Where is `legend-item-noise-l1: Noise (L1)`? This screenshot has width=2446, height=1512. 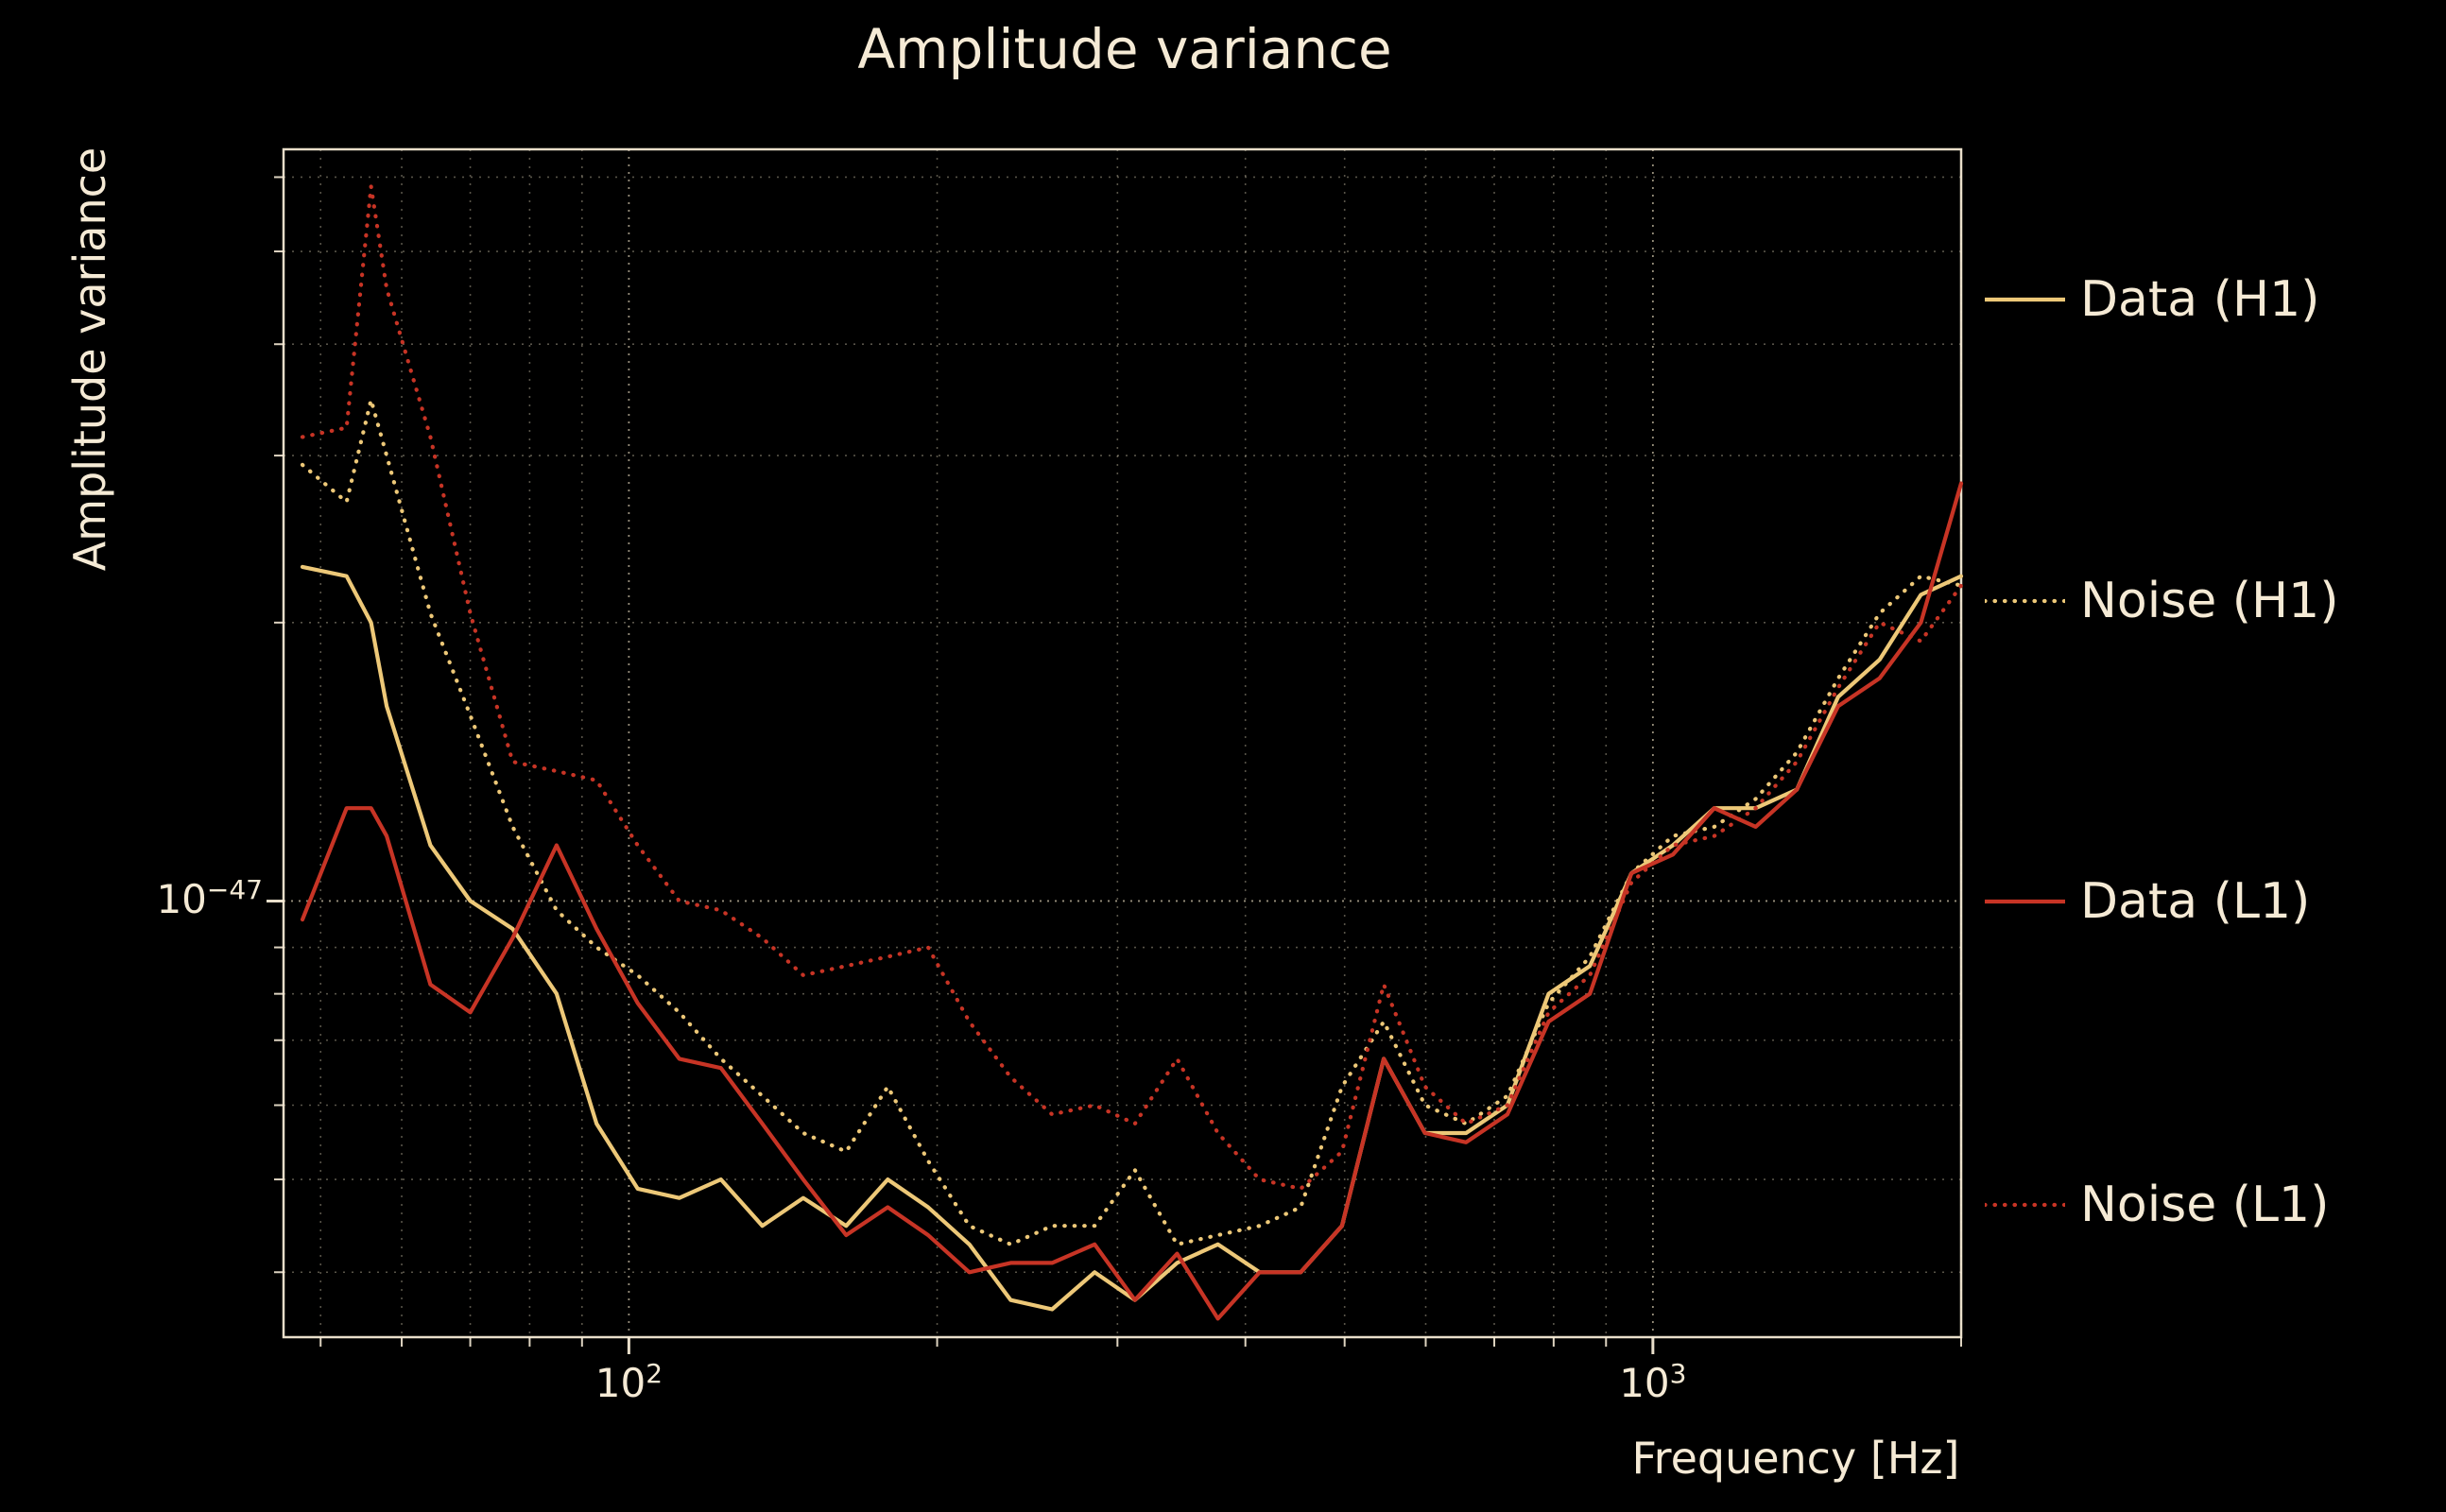 legend-item-noise-l1: Noise (L1) is located at coordinates (2157, 1205).